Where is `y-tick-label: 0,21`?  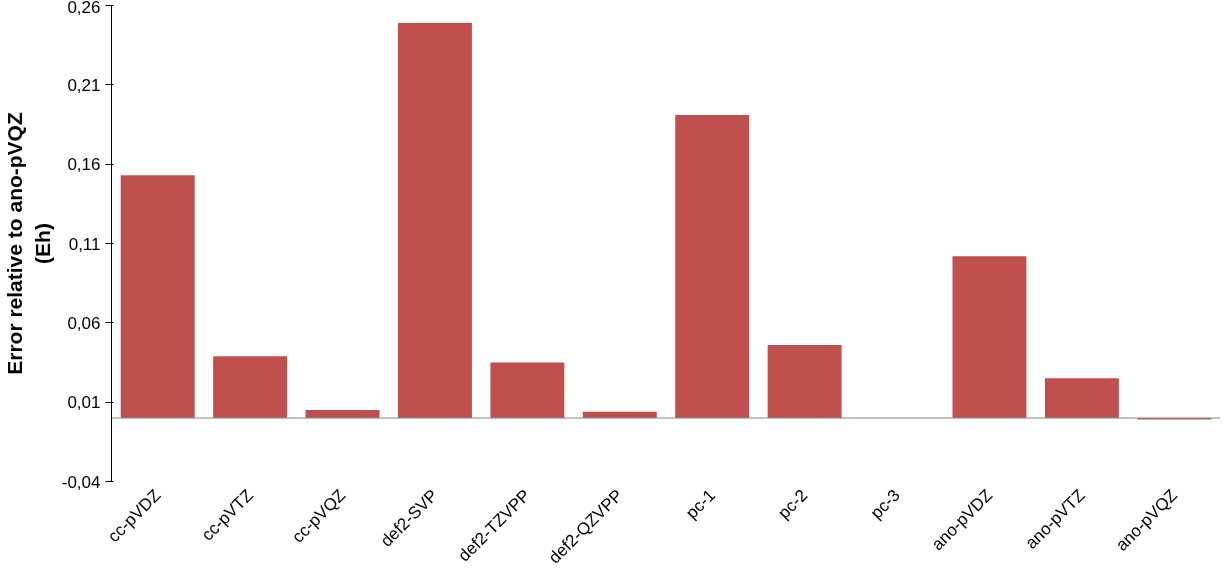 y-tick-label: 0,21 is located at coordinates (84, 85).